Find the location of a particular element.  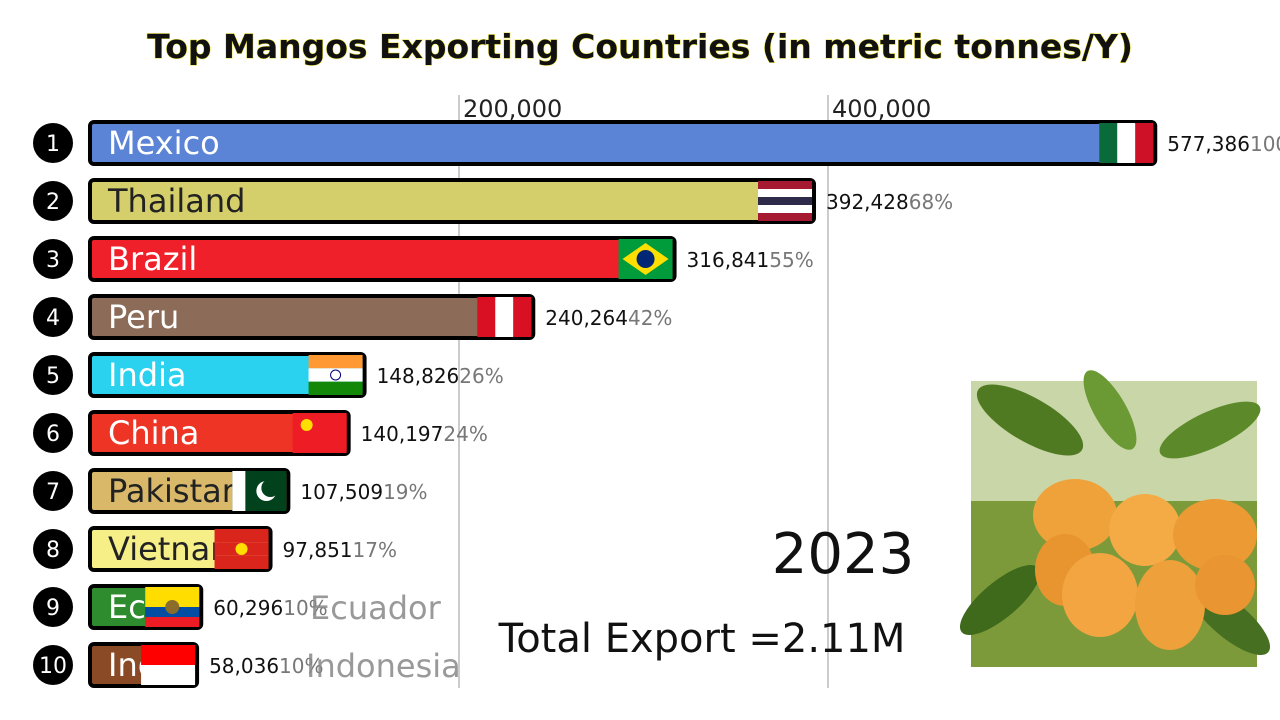

rank-label: 4 is located at coordinates (53, 318).